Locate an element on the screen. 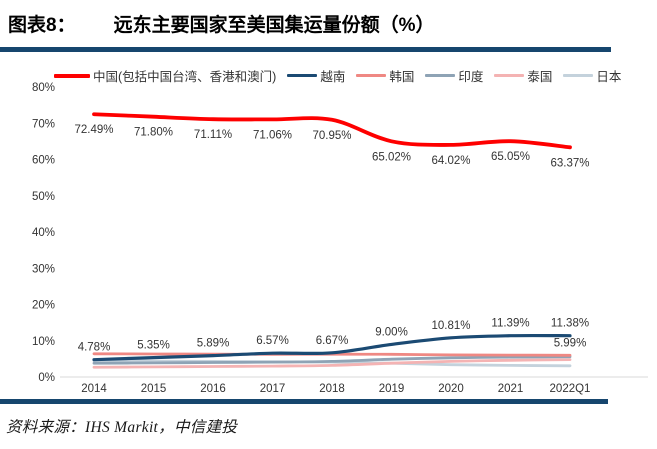 This screenshot has width=657, height=449. figure-title: 图表8： 远东主要国家至美国集运量份额（%） is located at coordinates (328, 23).